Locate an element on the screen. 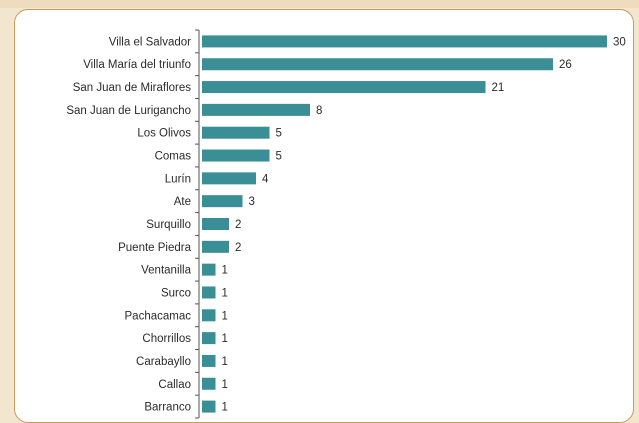 The width and height of the screenshot is (639, 423). value-label: 4 is located at coordinates (265, 179).